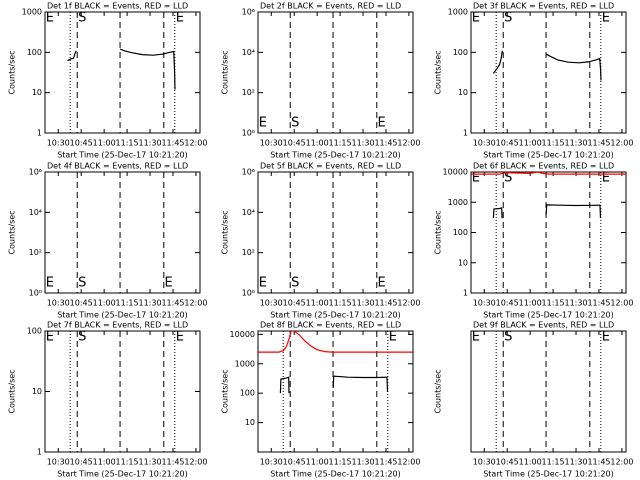 The width and height of the screenshot is (640, 480). I want to click on panel-title: Det 4f BLACK = Events, RED = LLD, so click(117, 166).